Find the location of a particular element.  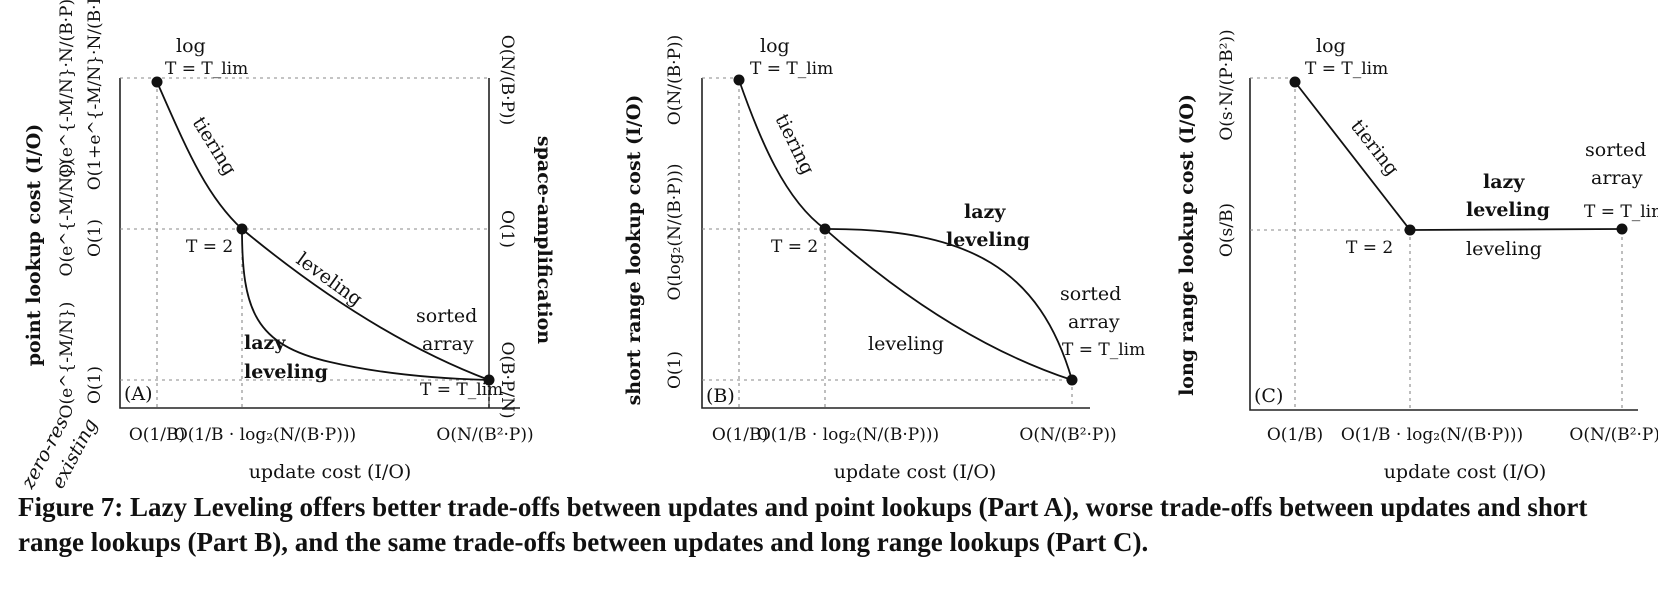

panel-c-t2-point is located at coordinates (1410, 230).